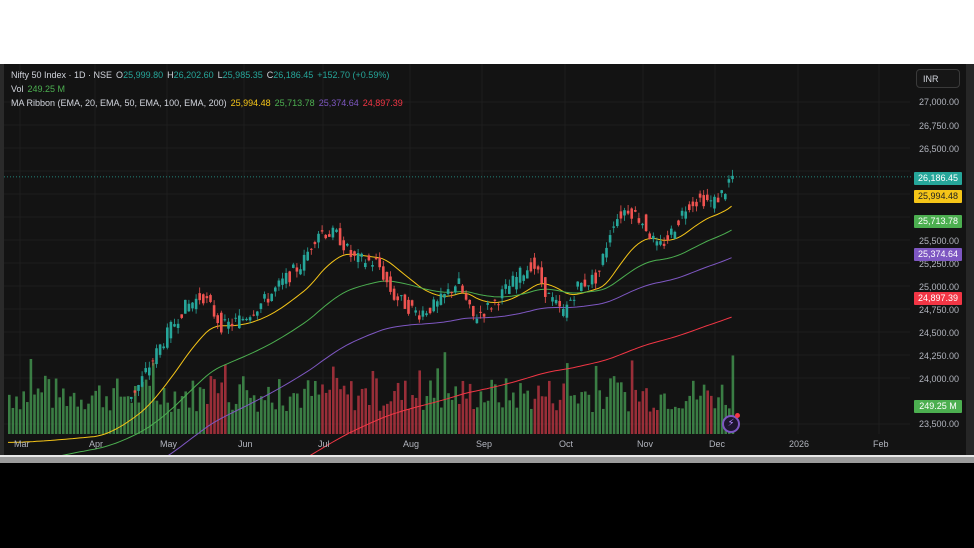 This screenshot has height=548, width=974. What do you see at coordinates (939, 126) in the screenshot?
I see `price-axis-label: 26,750.00` at bounding box center [939, 126].